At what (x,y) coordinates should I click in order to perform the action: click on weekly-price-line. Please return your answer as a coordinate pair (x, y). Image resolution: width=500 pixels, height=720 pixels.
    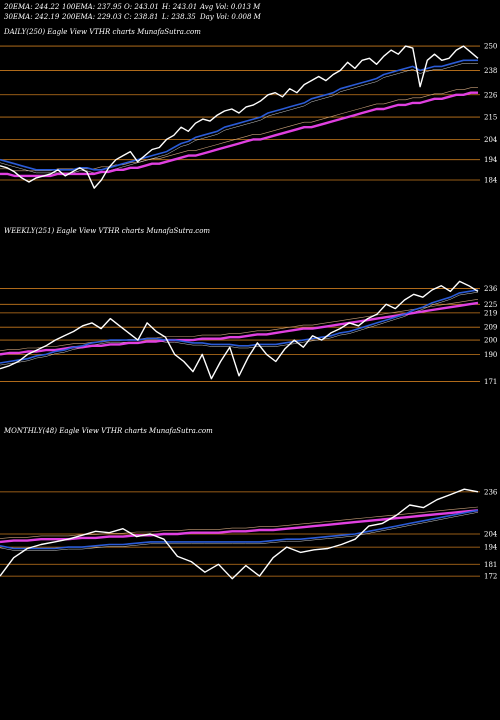
    Looking at the image, I should click on (239, 330).